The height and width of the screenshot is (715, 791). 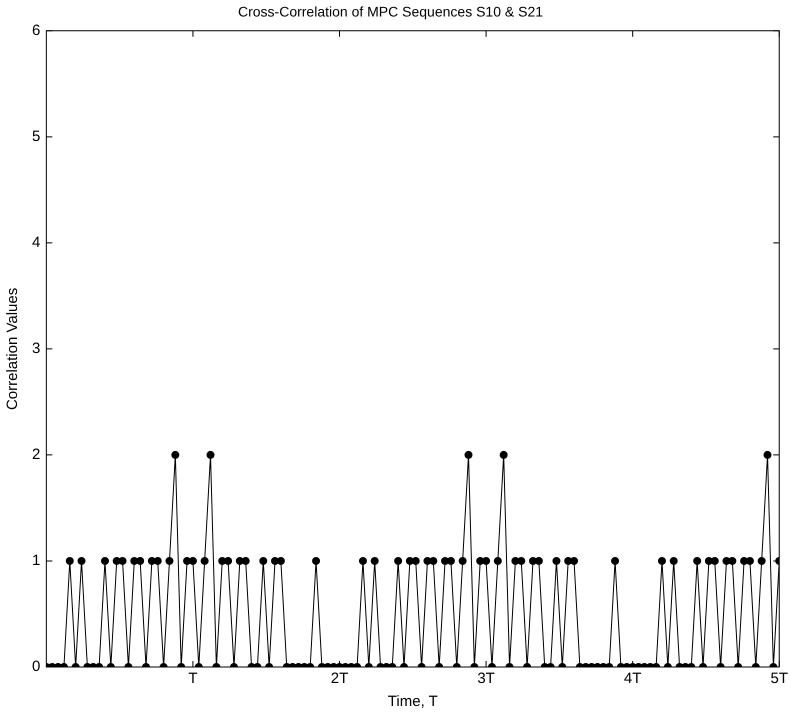 I want to click on y-tick-label: 2, so click(x=36, y=455).